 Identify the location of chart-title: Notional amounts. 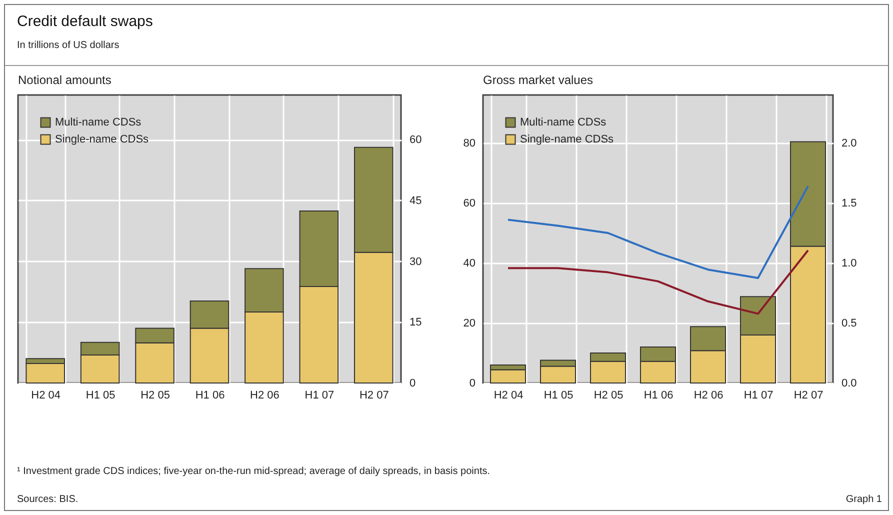
(65, 80).